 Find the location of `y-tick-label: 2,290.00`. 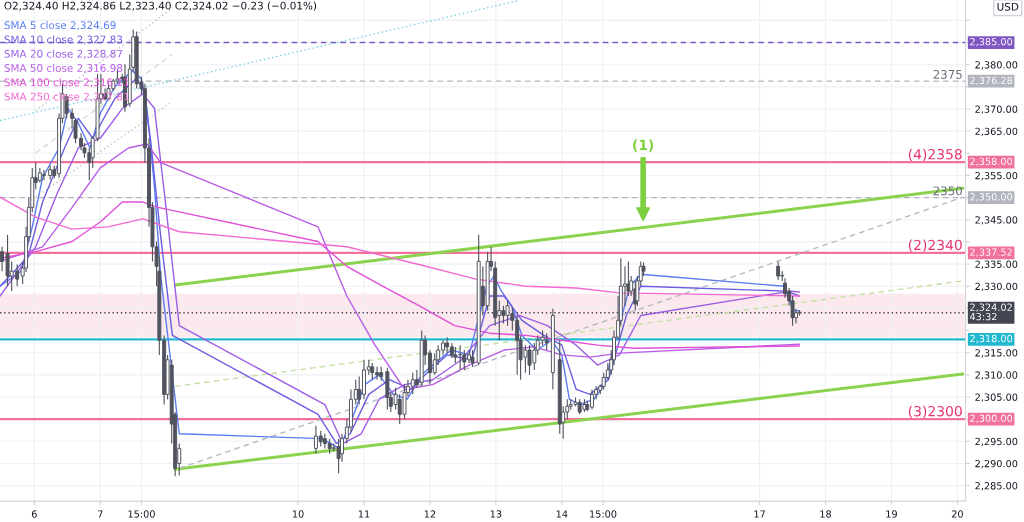

y-tick-label: 2,290.00 is located at coordinates (996, 464).